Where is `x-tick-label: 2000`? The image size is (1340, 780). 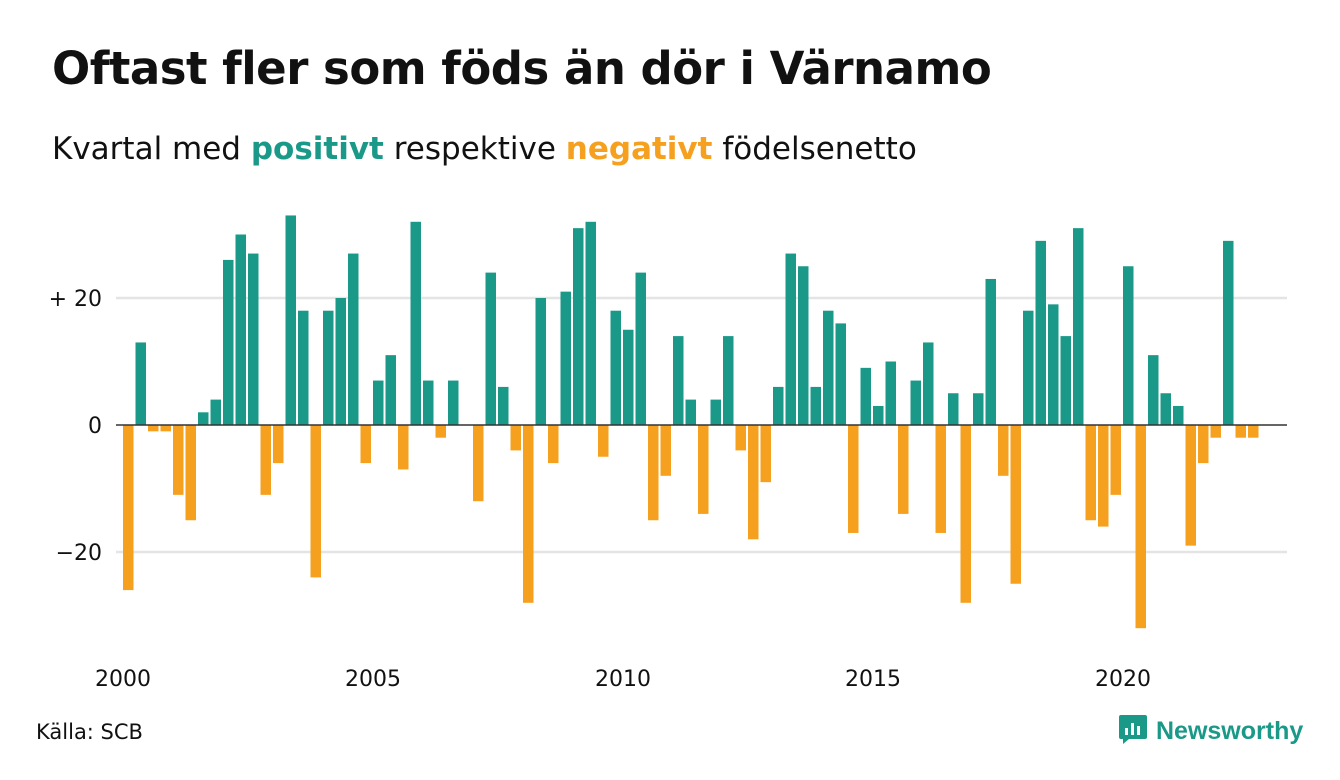 x-tick-label: 2000 is located at coordinates (123, 679).